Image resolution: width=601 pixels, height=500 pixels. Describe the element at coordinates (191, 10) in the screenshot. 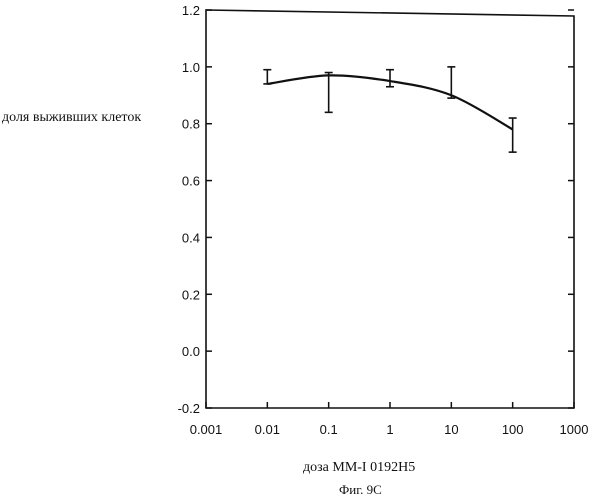

I see `y-tick-label: 1.2` at that location.